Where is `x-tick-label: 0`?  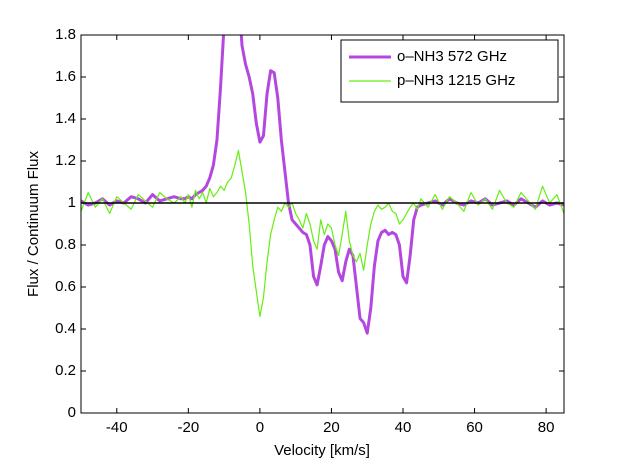 x-tick-label: 0 is located at coordinates (260, 427).